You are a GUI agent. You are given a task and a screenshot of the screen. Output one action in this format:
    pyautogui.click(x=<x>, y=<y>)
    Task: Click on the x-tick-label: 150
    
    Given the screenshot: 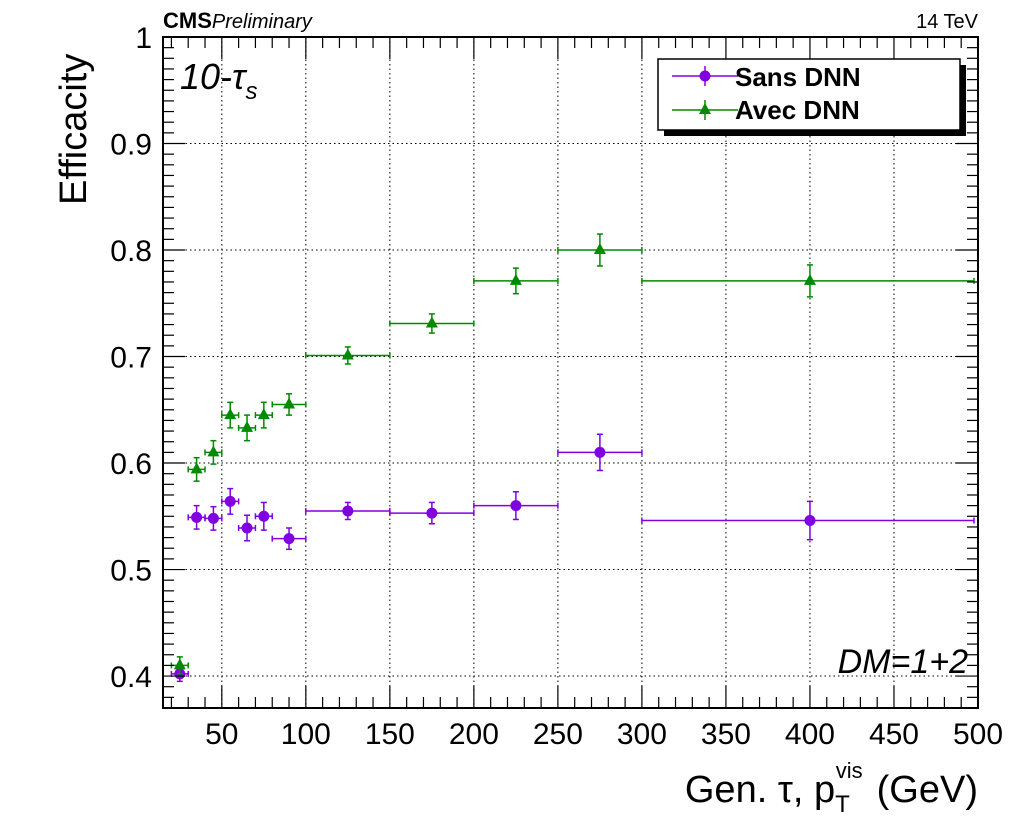 What is the action you would take?
    pyautogui.click(x=390, y=734)
    